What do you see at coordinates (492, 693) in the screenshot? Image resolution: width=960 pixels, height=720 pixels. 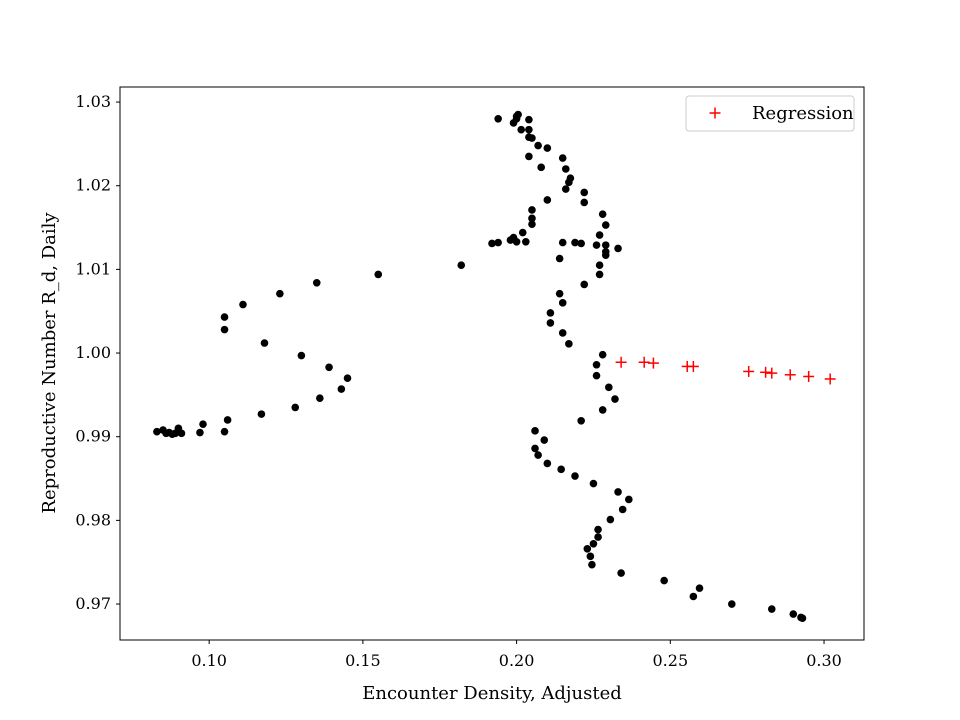 I see `x-axis-label: Encounter Density, Adjusted` at bounding box center [492, 693].